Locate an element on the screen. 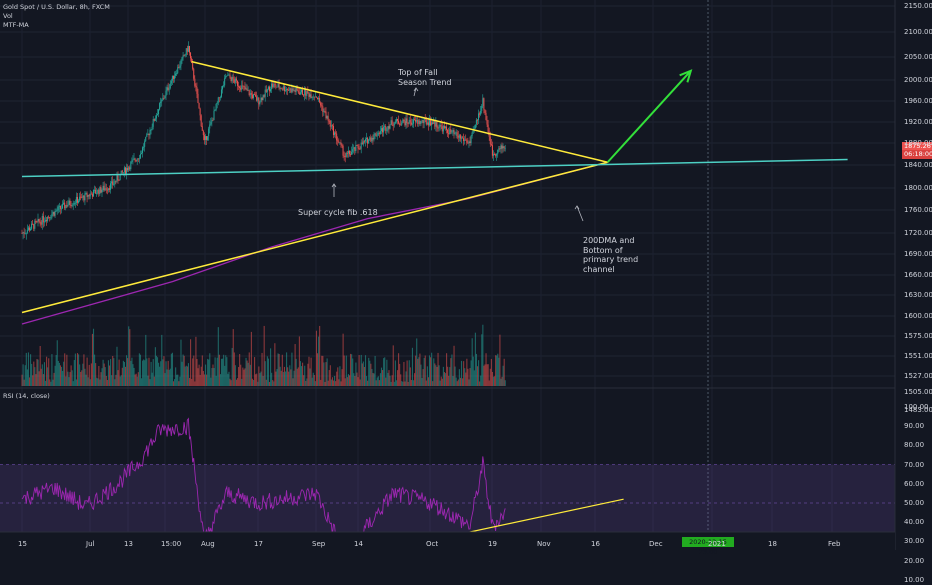 The width and height of the screenshot is (932, 585). date-tick-label: Jul is located at coordinates (90, 544).